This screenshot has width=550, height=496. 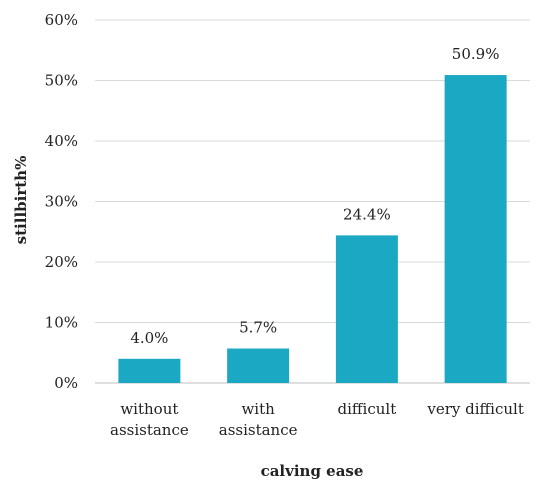 I want to click on y-tick-label: 20%, so click(x=61, y=262).